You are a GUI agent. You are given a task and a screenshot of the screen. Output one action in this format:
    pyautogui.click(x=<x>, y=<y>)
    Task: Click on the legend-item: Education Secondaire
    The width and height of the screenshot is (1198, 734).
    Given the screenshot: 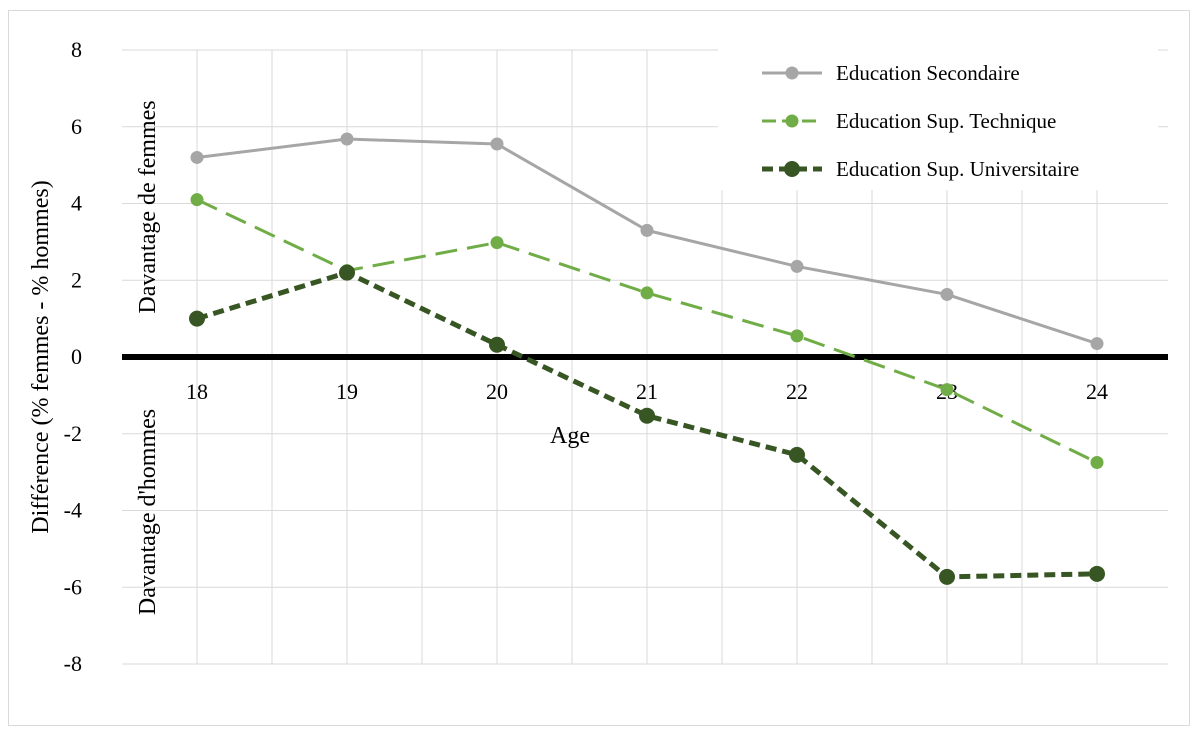 What is the action you would take?
    pyautogui.click(x=891, y=73)
    